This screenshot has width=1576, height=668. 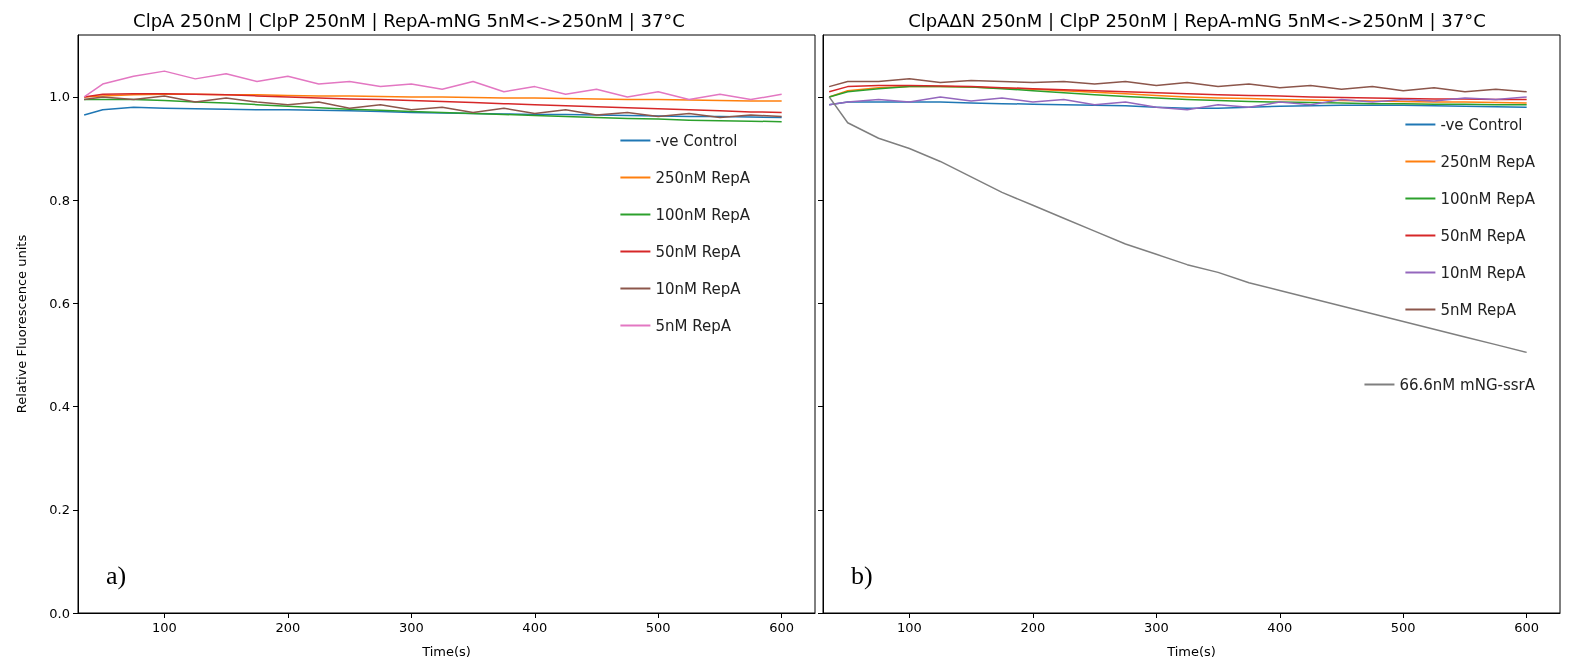 I want to click on y-tick-label: 0.0, so click(x=59, y=613).